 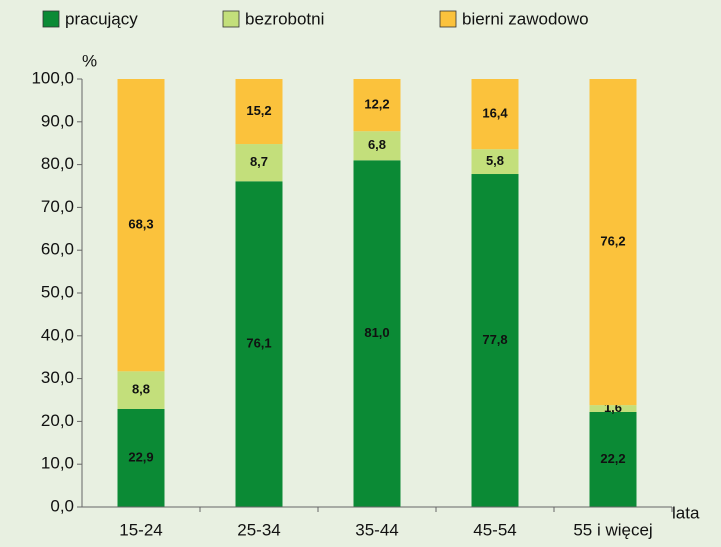 What do you see at coordinates (62, 505) in the screenshot?
I see `y-tick-label: 0,0` at bounding box center [62, 505].